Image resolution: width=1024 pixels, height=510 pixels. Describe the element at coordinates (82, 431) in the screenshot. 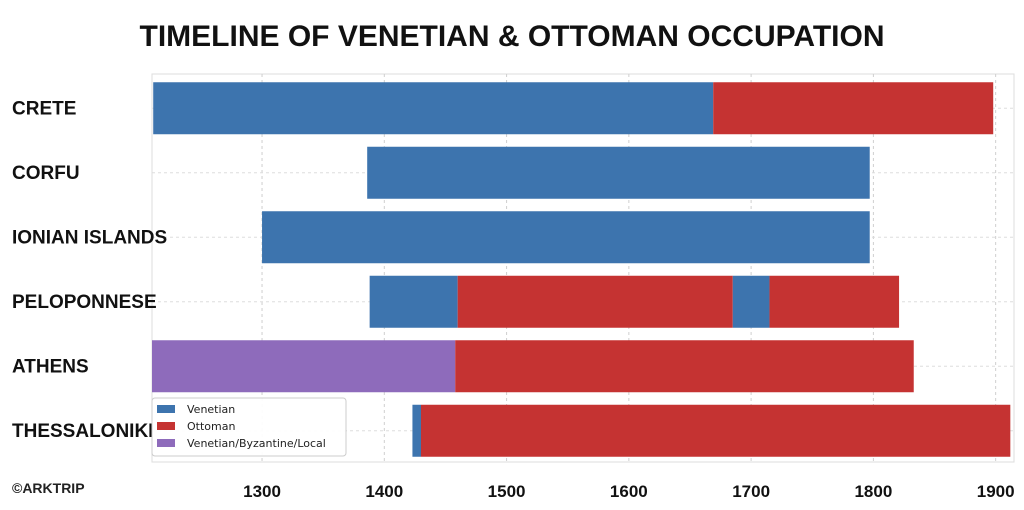

I see `category-label: THESSALONIKI` at that location.